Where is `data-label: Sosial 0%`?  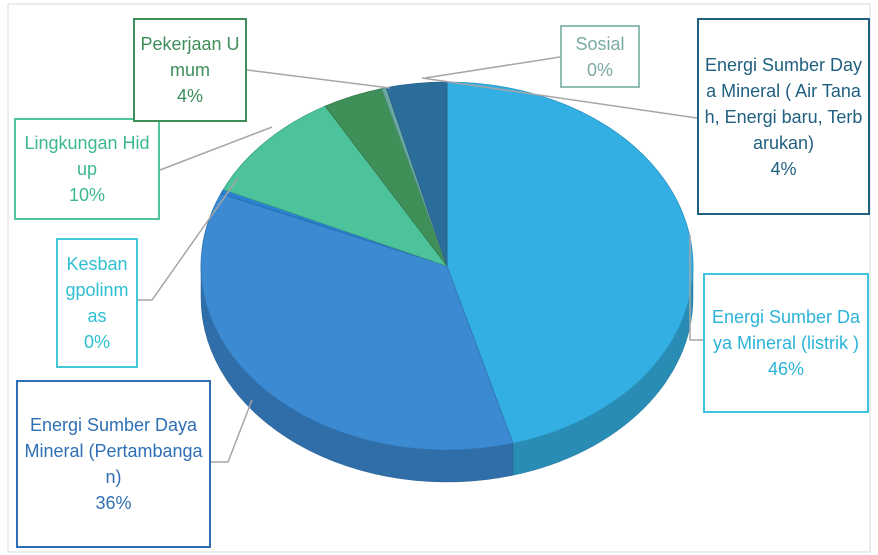
data-label: Sosial 0% is located at coordinates (600, 56).